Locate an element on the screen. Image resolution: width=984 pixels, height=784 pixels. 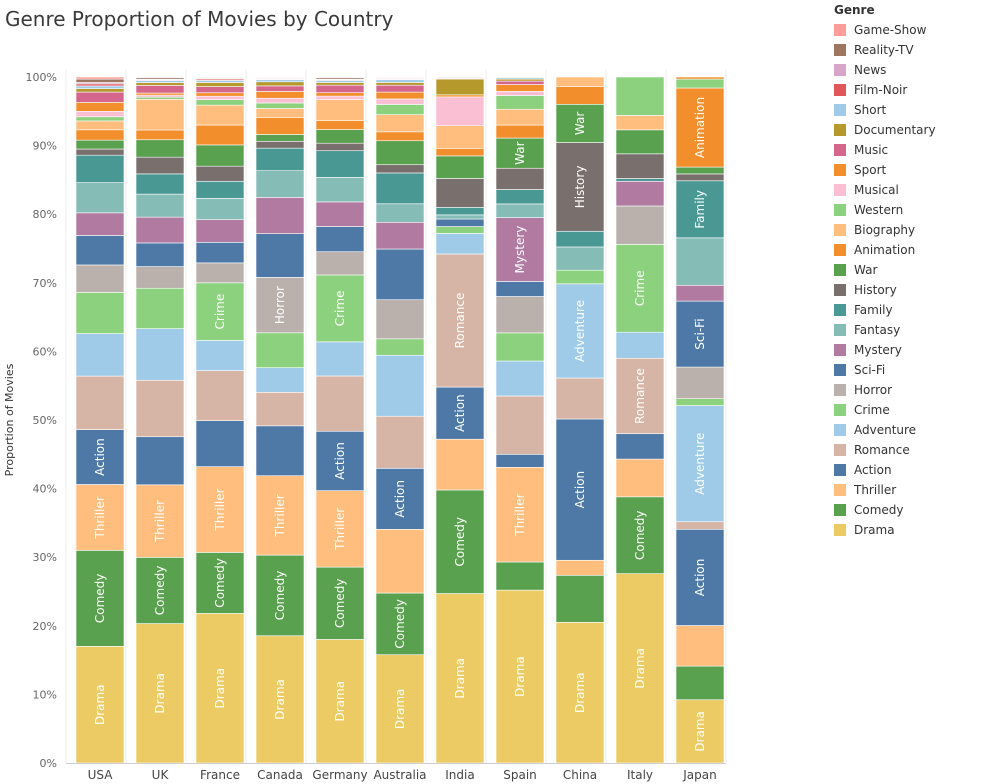
legend-label: History is located at coordinates (875, 290).